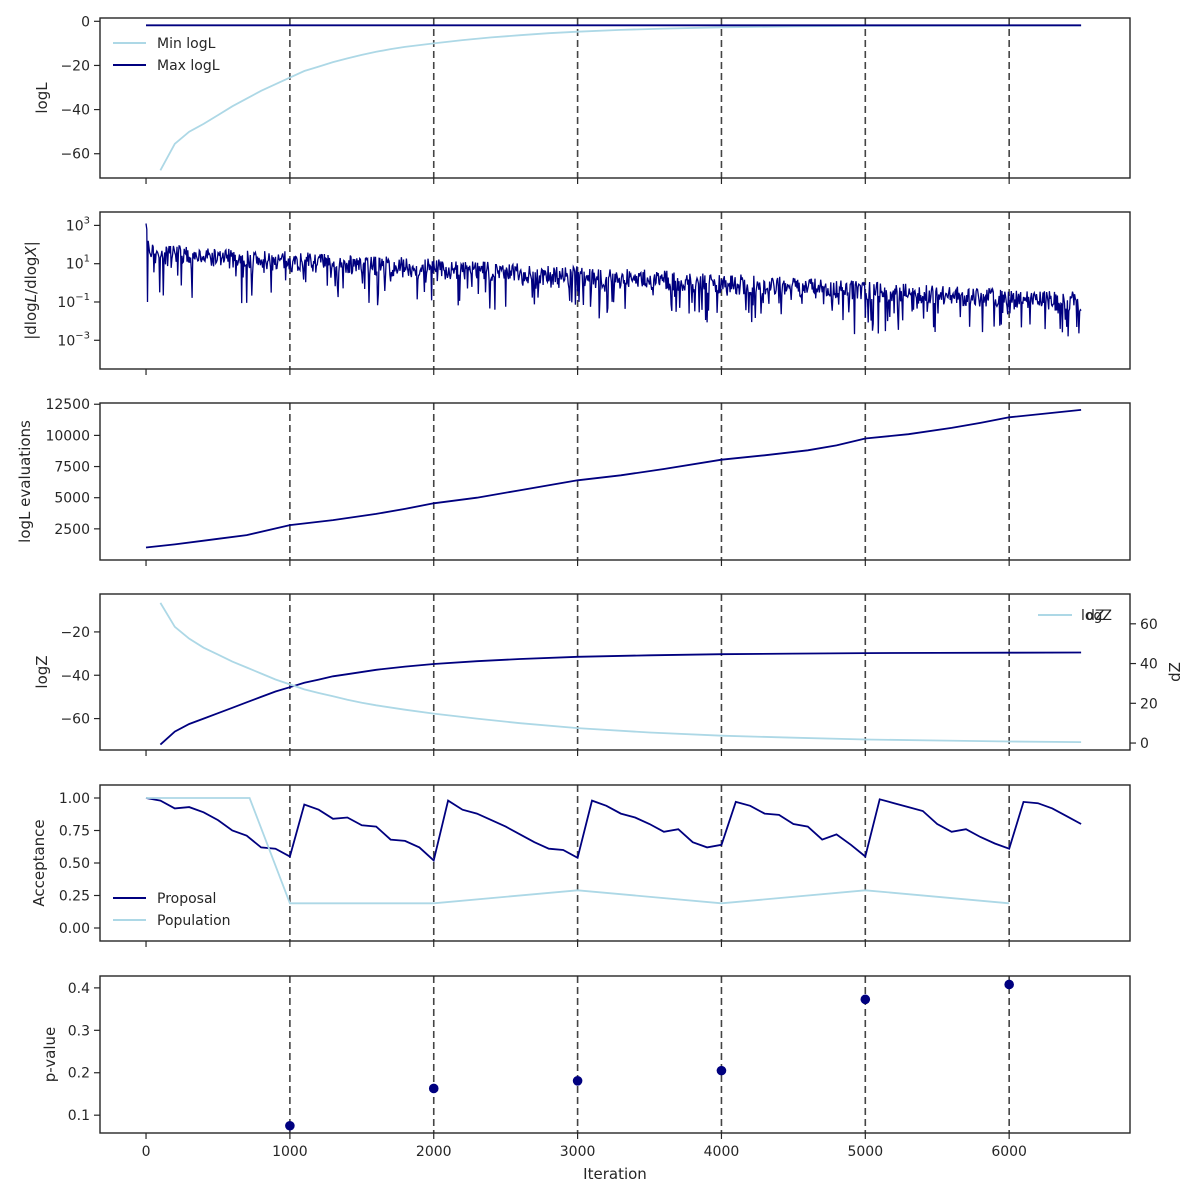 The width and height of the screenshot is (1200, 1200). I want to click on panel-logl: 0 −20 −40 −60 logL Min logL Max logL, so click(582, 99).